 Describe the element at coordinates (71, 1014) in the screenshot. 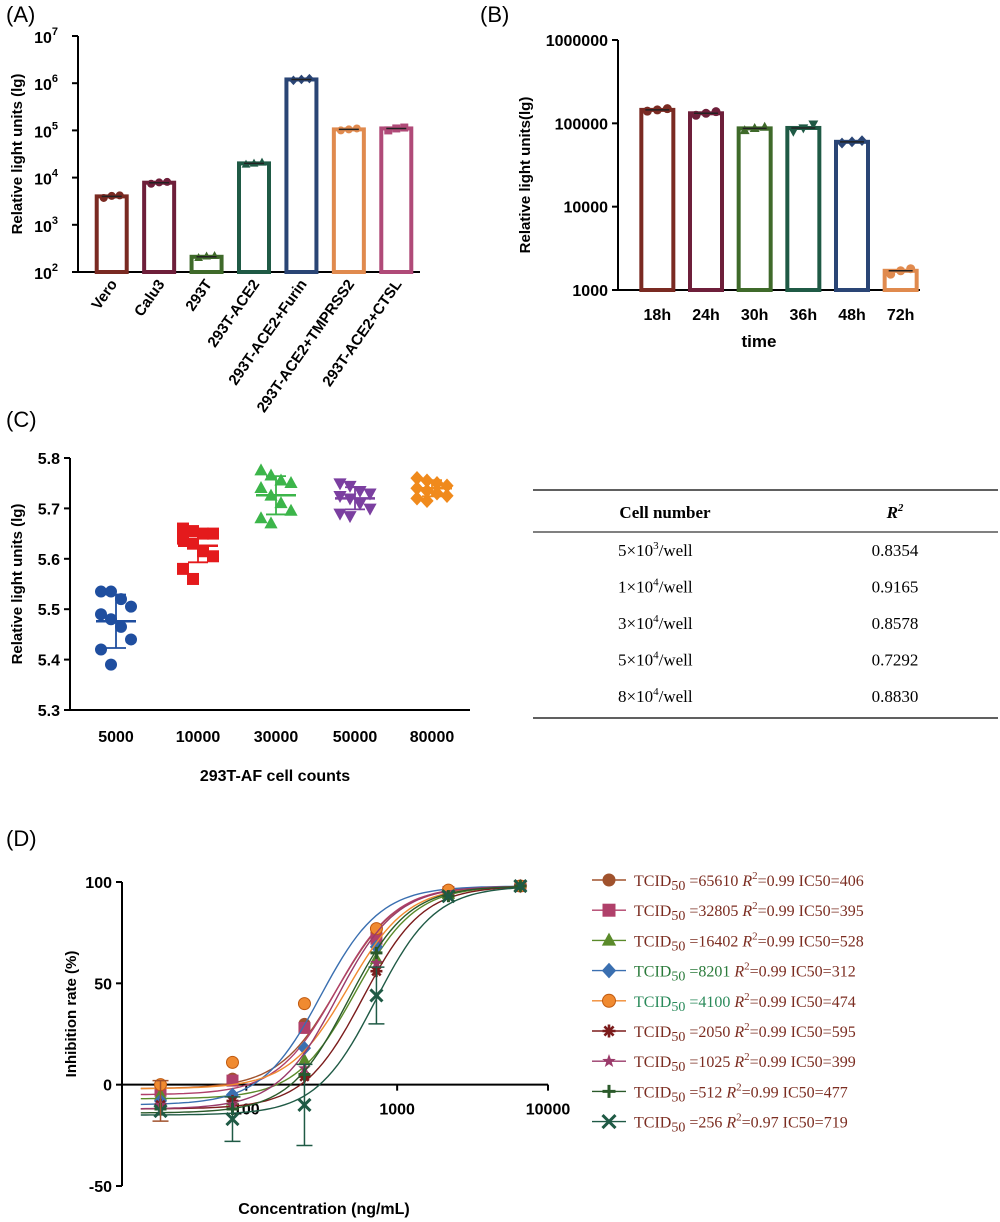

I see `d-y-label: Inhibition rate (%)` at that location.